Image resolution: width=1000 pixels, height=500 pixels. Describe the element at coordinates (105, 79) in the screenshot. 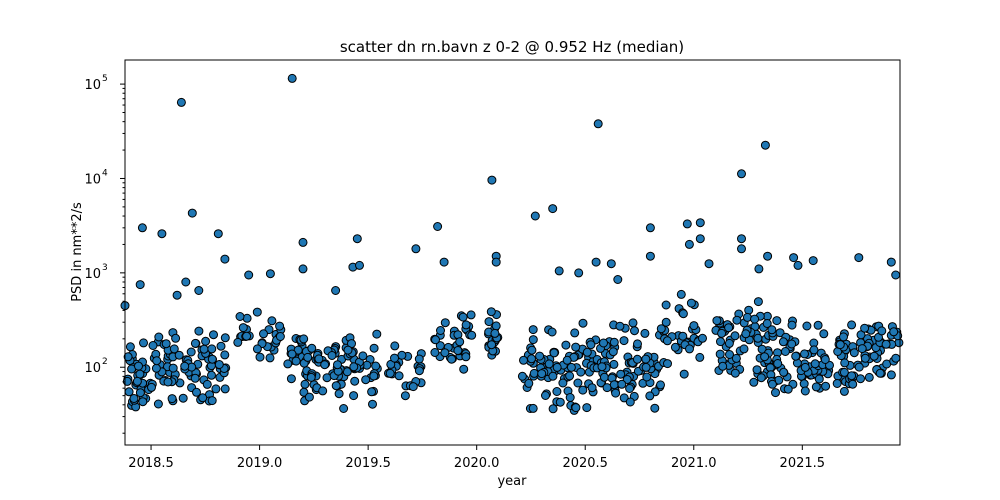

I see `y-tick-exponent: 5` at that location.